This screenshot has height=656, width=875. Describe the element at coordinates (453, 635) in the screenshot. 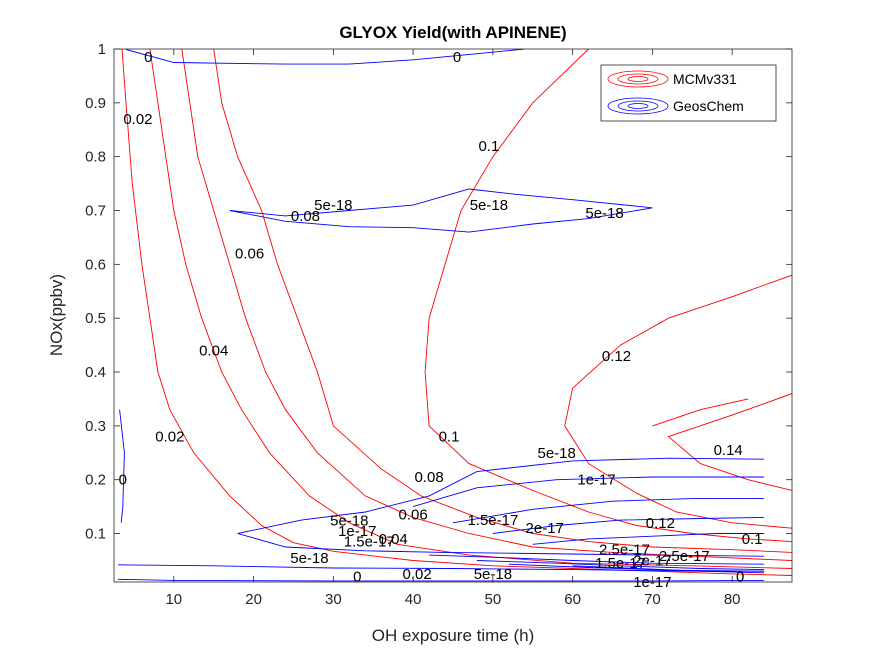

I see `x-axis-label: OH exposure time (h)` at that location.